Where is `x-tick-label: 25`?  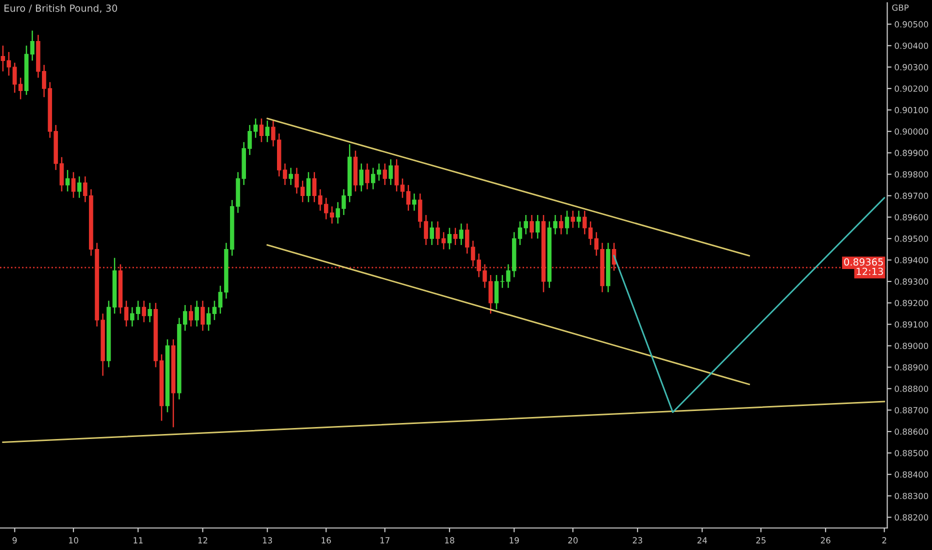
x-tick-label: 25 is located at coordinates (761, 540).